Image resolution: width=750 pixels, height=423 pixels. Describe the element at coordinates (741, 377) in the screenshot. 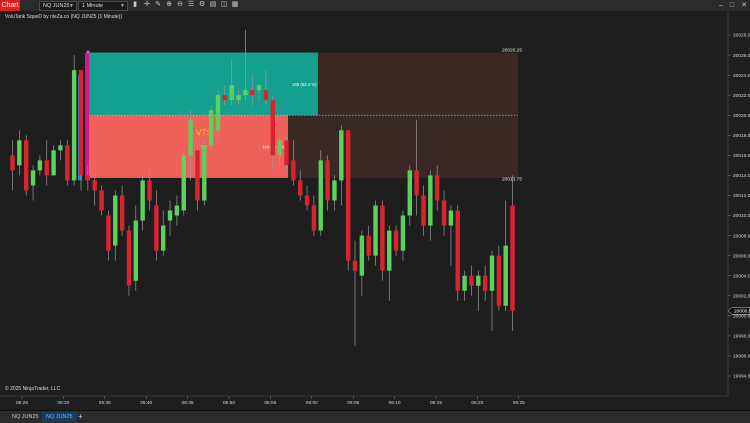

I see `price-axis-label: 19994.00` at that location.